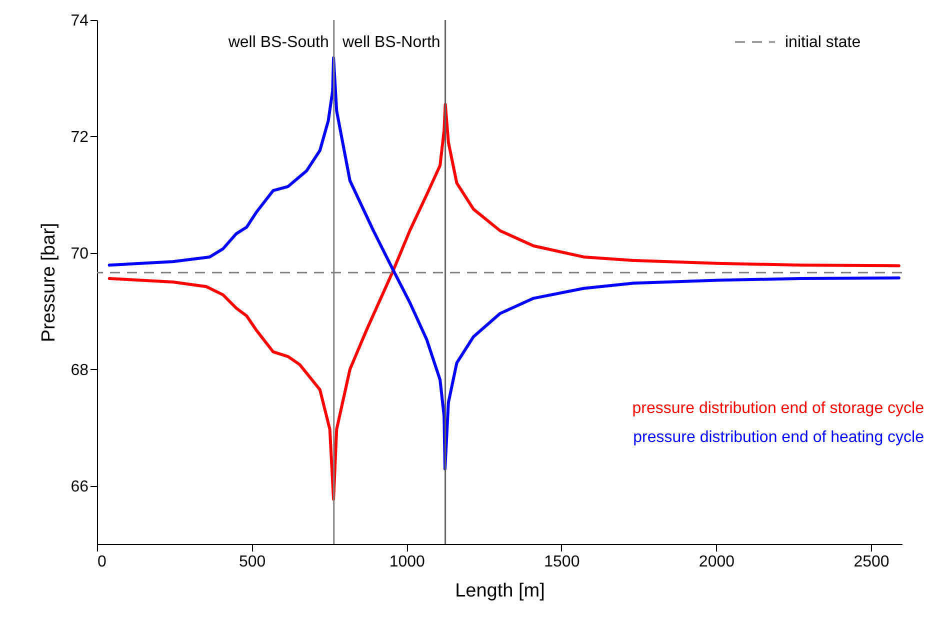 The image size is (927, 632). I want to click on ref-line-label: well BS-North, so click(391, 42).